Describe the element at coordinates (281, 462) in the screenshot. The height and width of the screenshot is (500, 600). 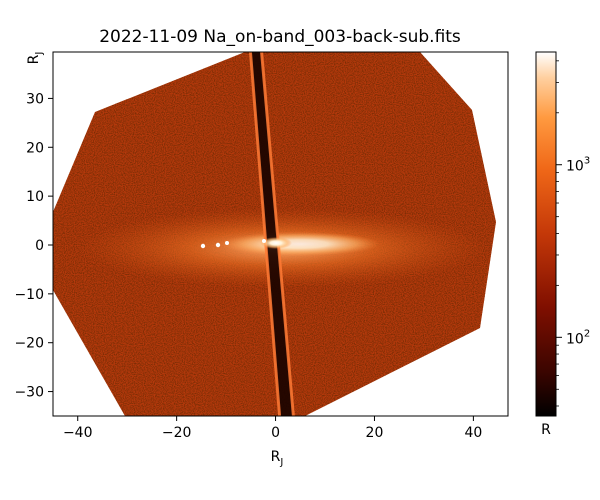
I see `x-axis-label-subscript: J` at that location.